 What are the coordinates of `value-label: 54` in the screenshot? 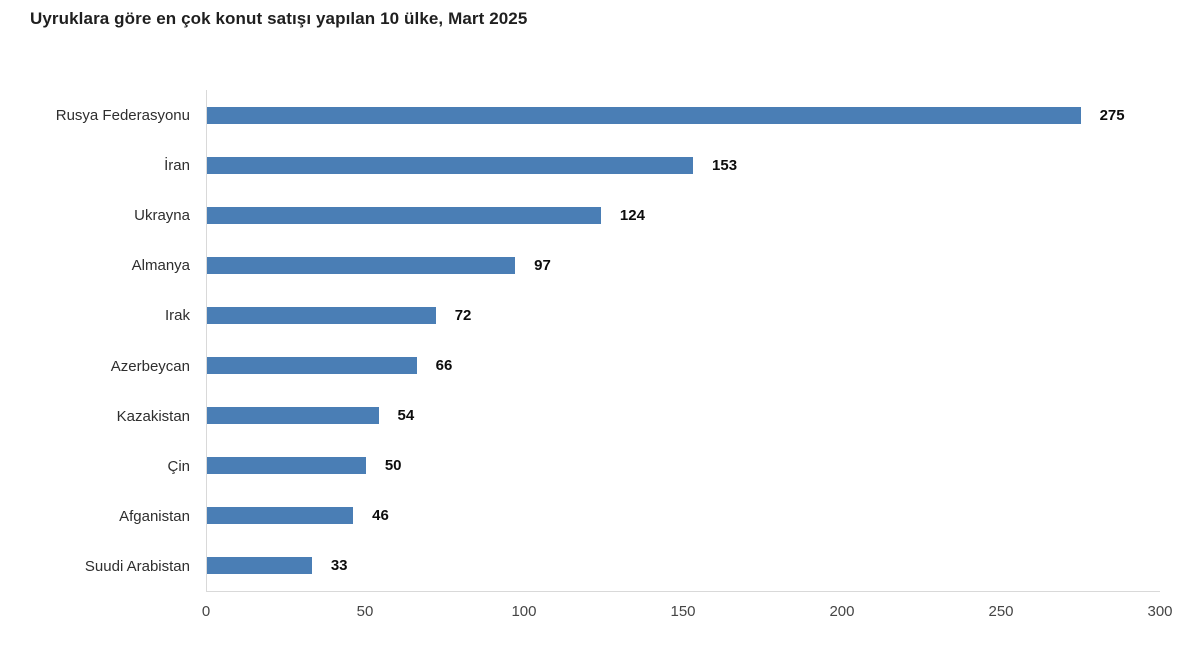 It's located at (406, 416).